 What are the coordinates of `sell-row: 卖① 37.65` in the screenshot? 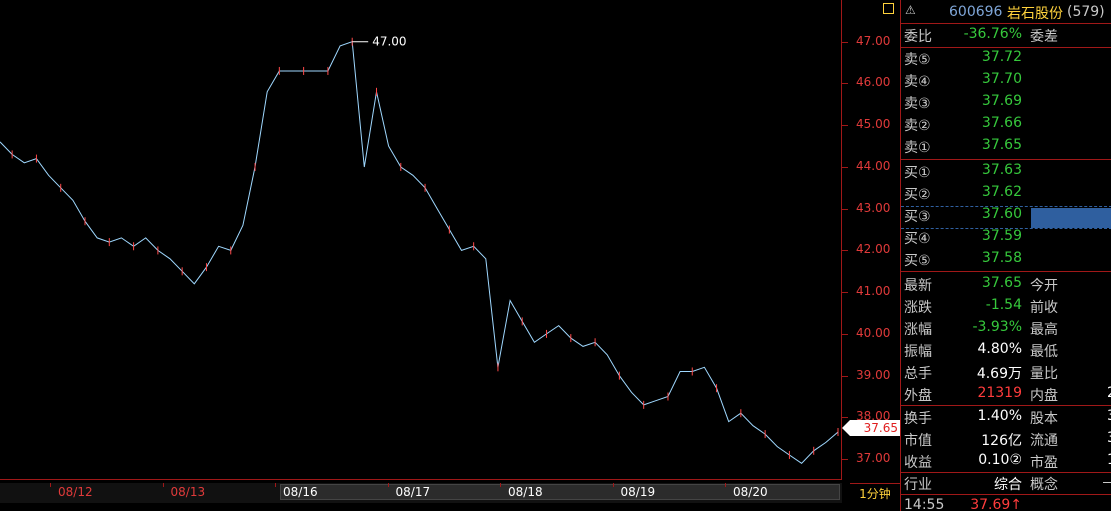 It's located at (1006, 146).